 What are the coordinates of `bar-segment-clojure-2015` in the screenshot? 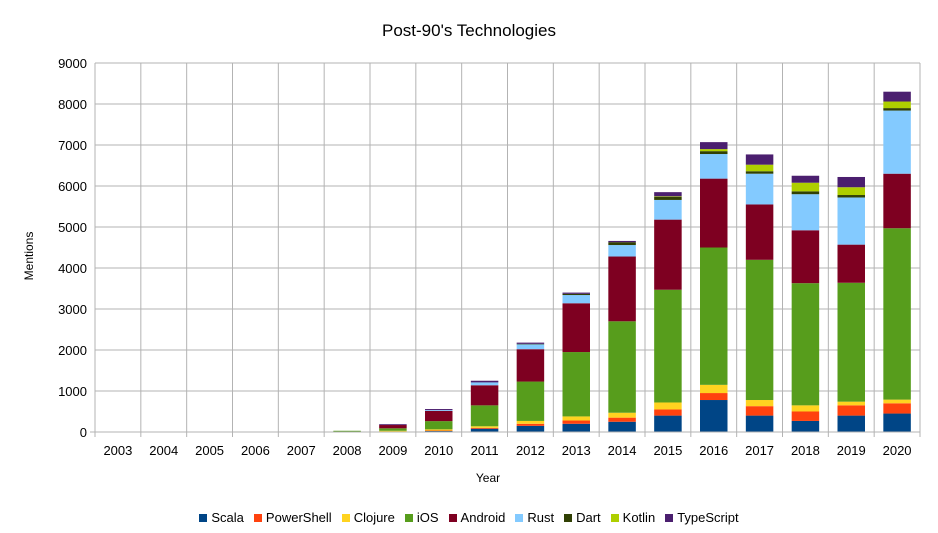 It's located at (668, 406).